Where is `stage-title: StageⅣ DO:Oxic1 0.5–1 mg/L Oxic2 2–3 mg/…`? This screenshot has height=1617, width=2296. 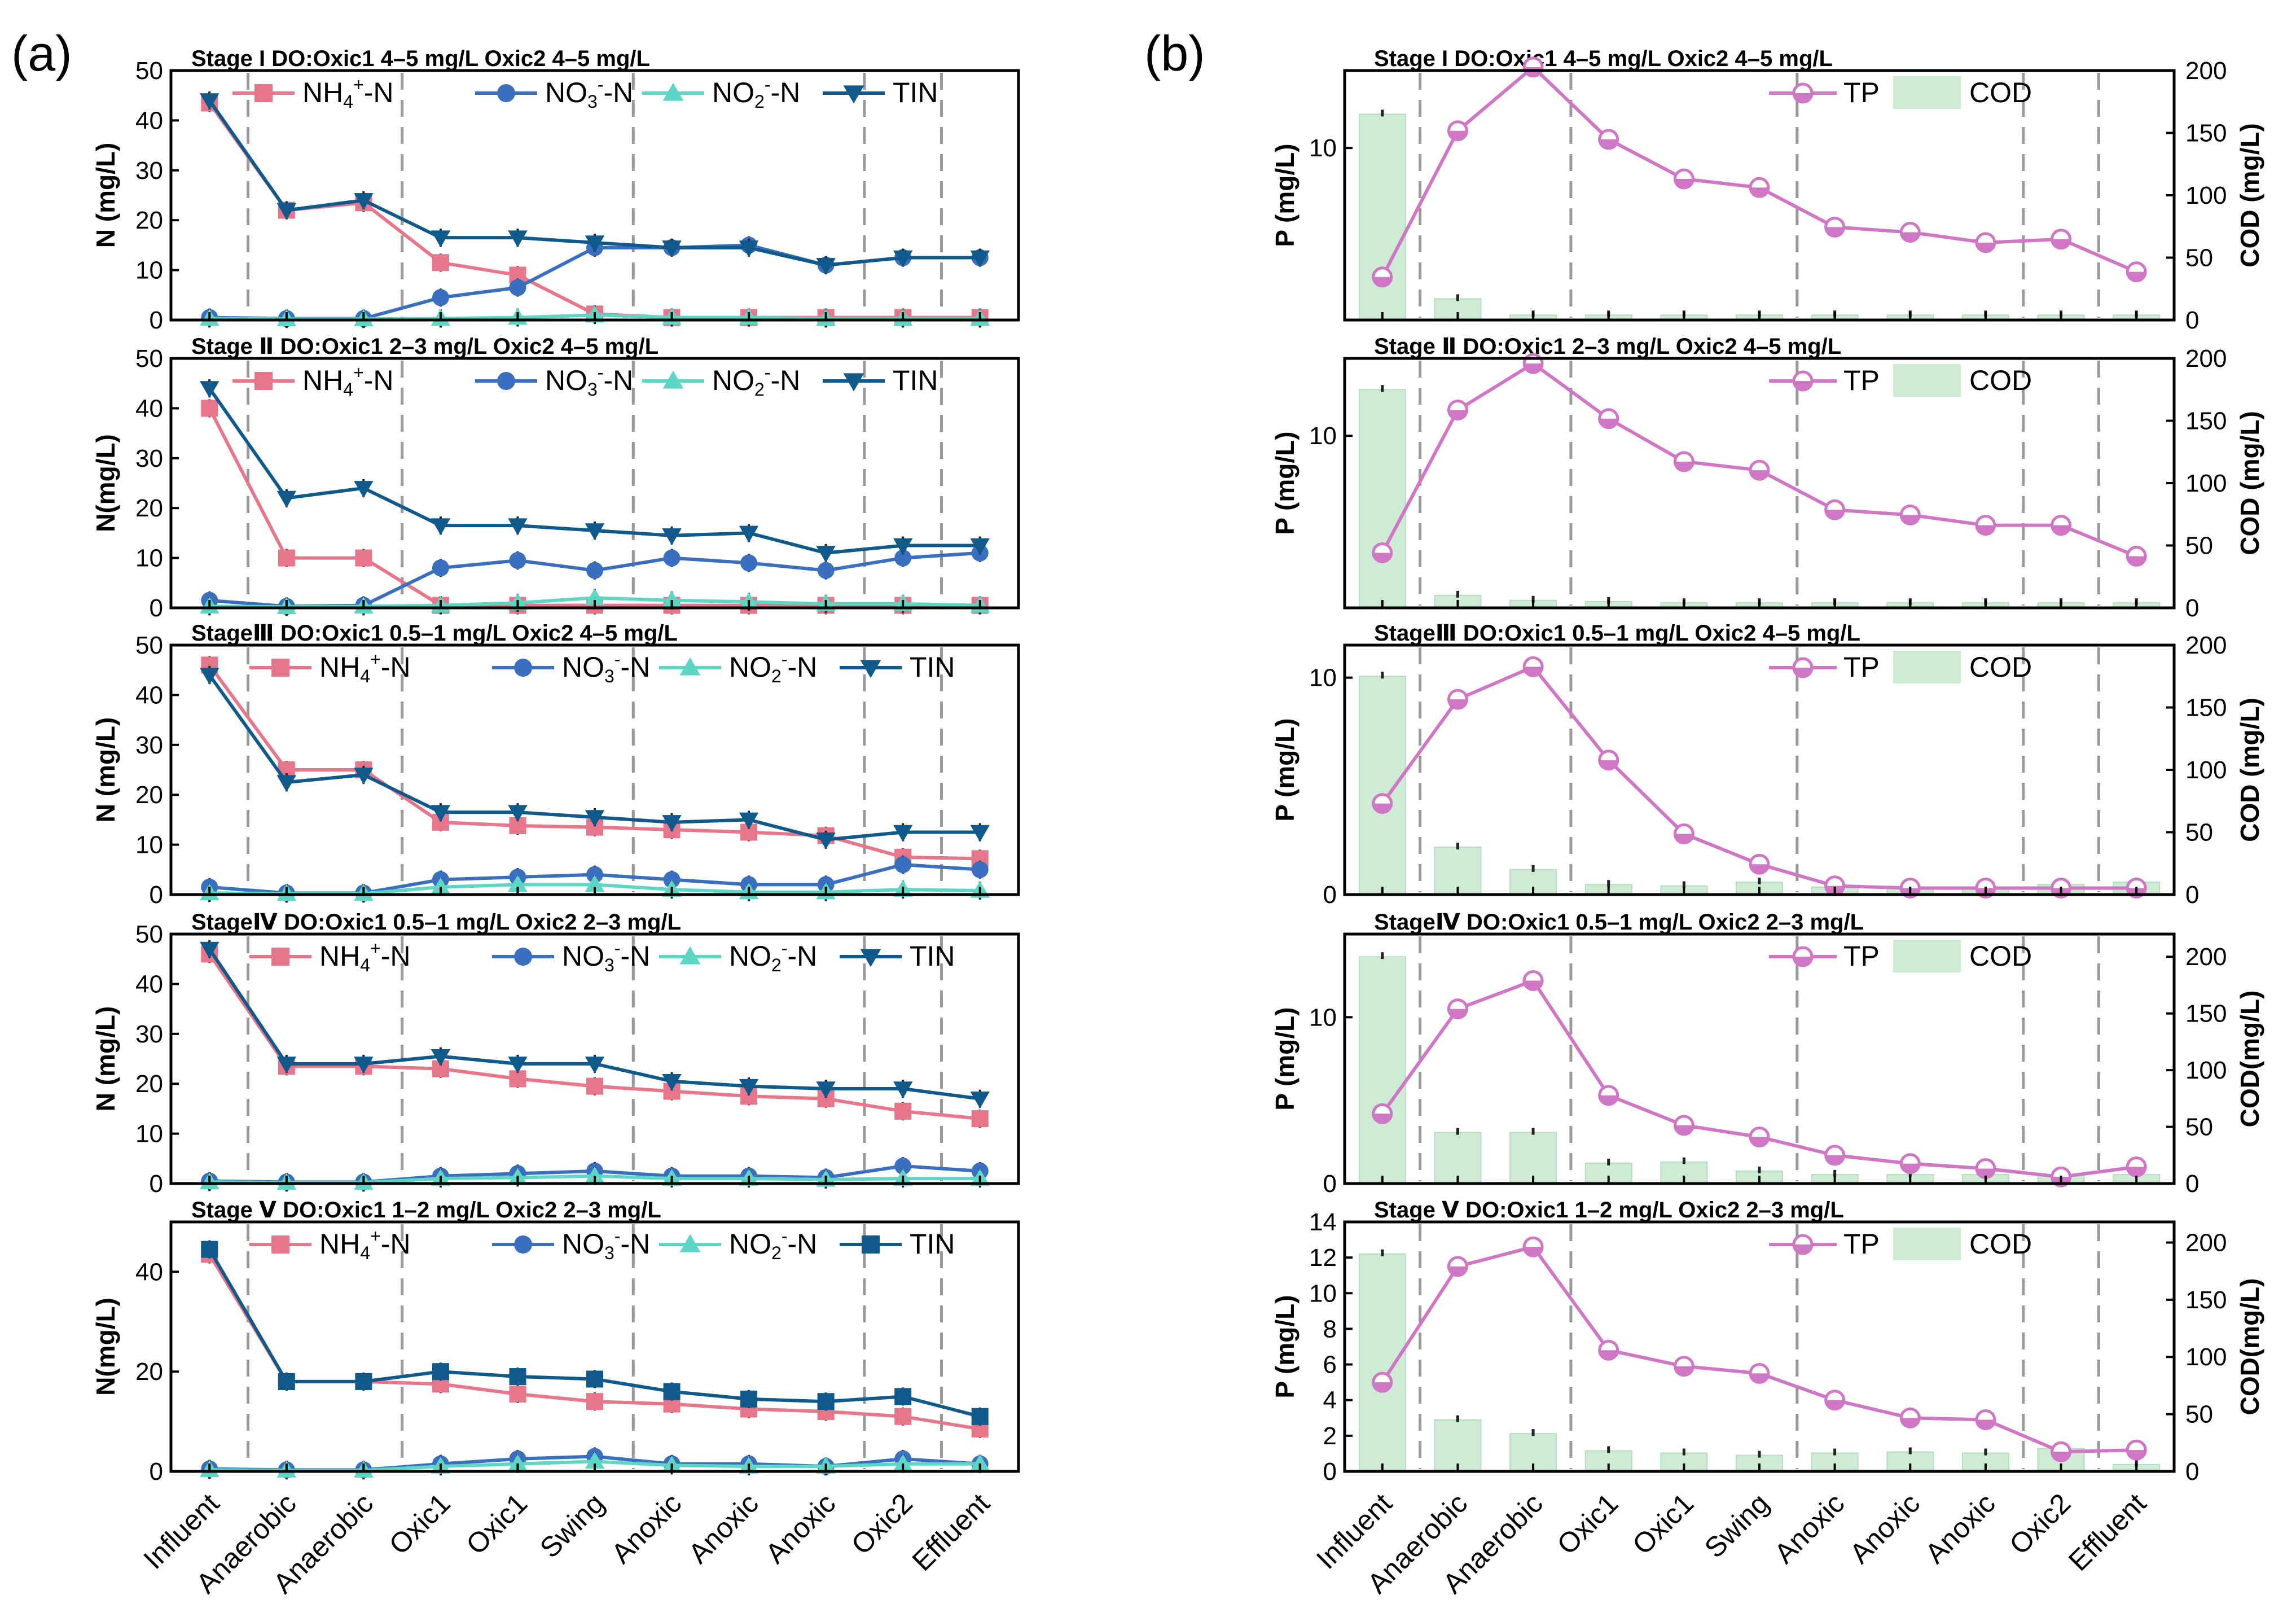
stage-title: StageⅣ DO:Oxic1 0.5–1 mg/L Oxic2 2–3 mg/… is located at coordinates (1619, 922).